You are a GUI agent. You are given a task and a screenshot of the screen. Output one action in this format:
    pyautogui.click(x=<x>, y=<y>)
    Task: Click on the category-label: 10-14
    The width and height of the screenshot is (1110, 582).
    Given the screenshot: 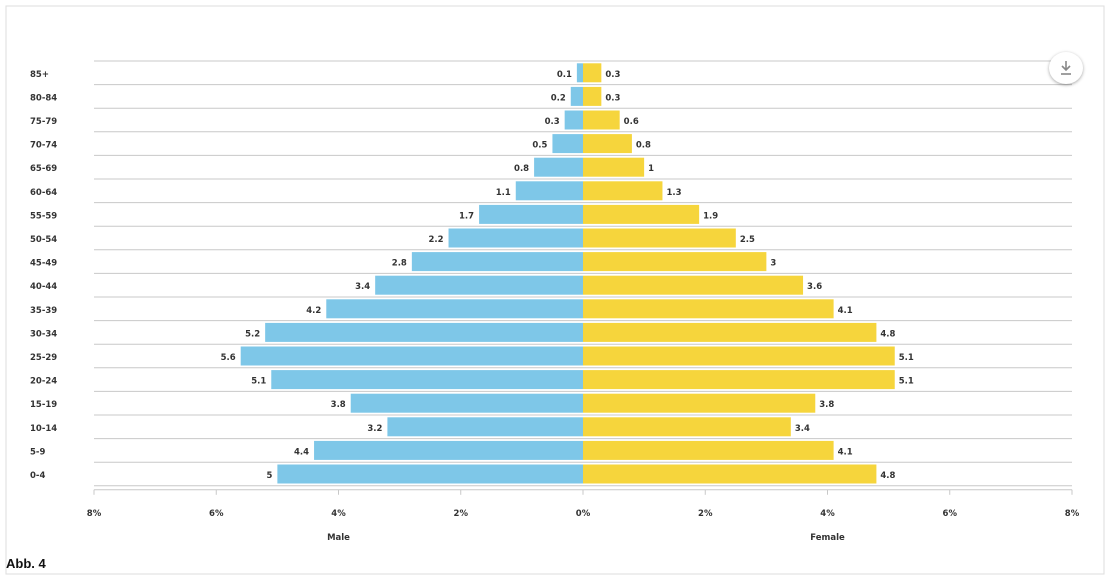 What is the action you would take?
    pyautogui.click(x=43, y=429)
    